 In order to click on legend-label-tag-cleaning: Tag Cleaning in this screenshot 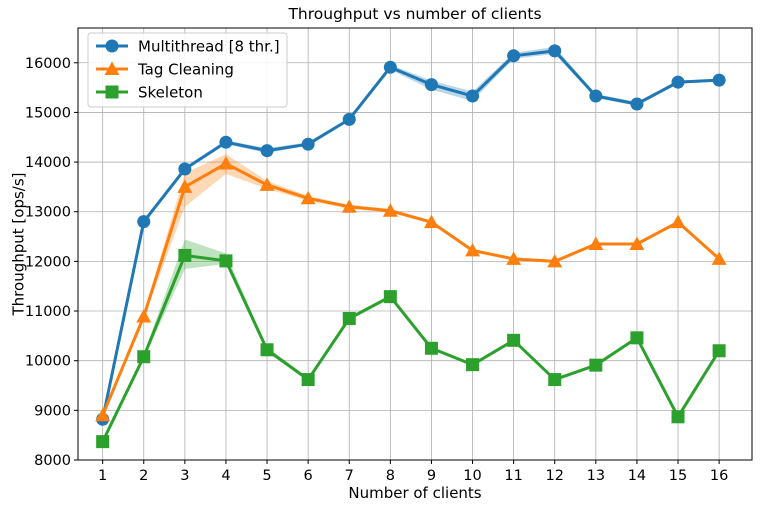, I will do `click(185, 70)`.